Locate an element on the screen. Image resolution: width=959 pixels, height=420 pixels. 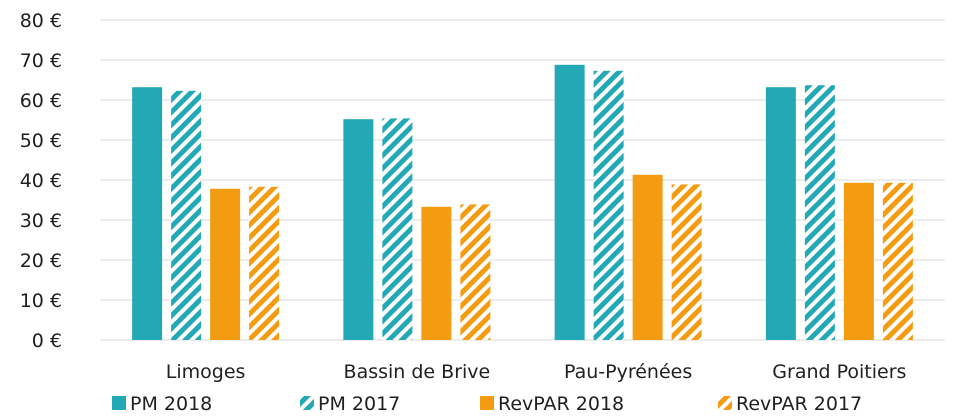
legend-label: PM 2018 is located at coordinates (171, 404).